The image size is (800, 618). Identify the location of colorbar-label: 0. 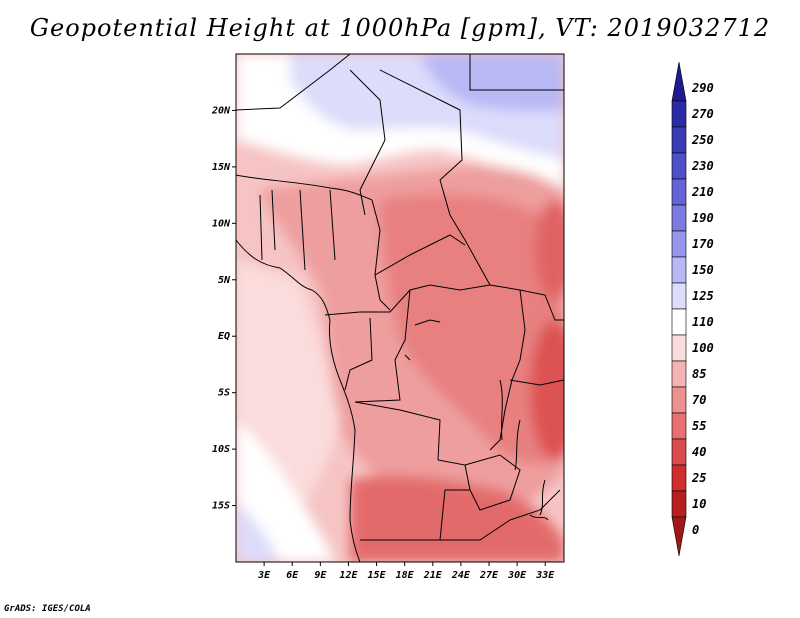
(695, 530).